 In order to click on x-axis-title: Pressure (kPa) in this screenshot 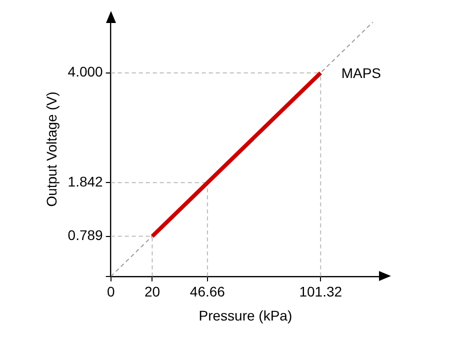, I will do `click(245, 315)`.